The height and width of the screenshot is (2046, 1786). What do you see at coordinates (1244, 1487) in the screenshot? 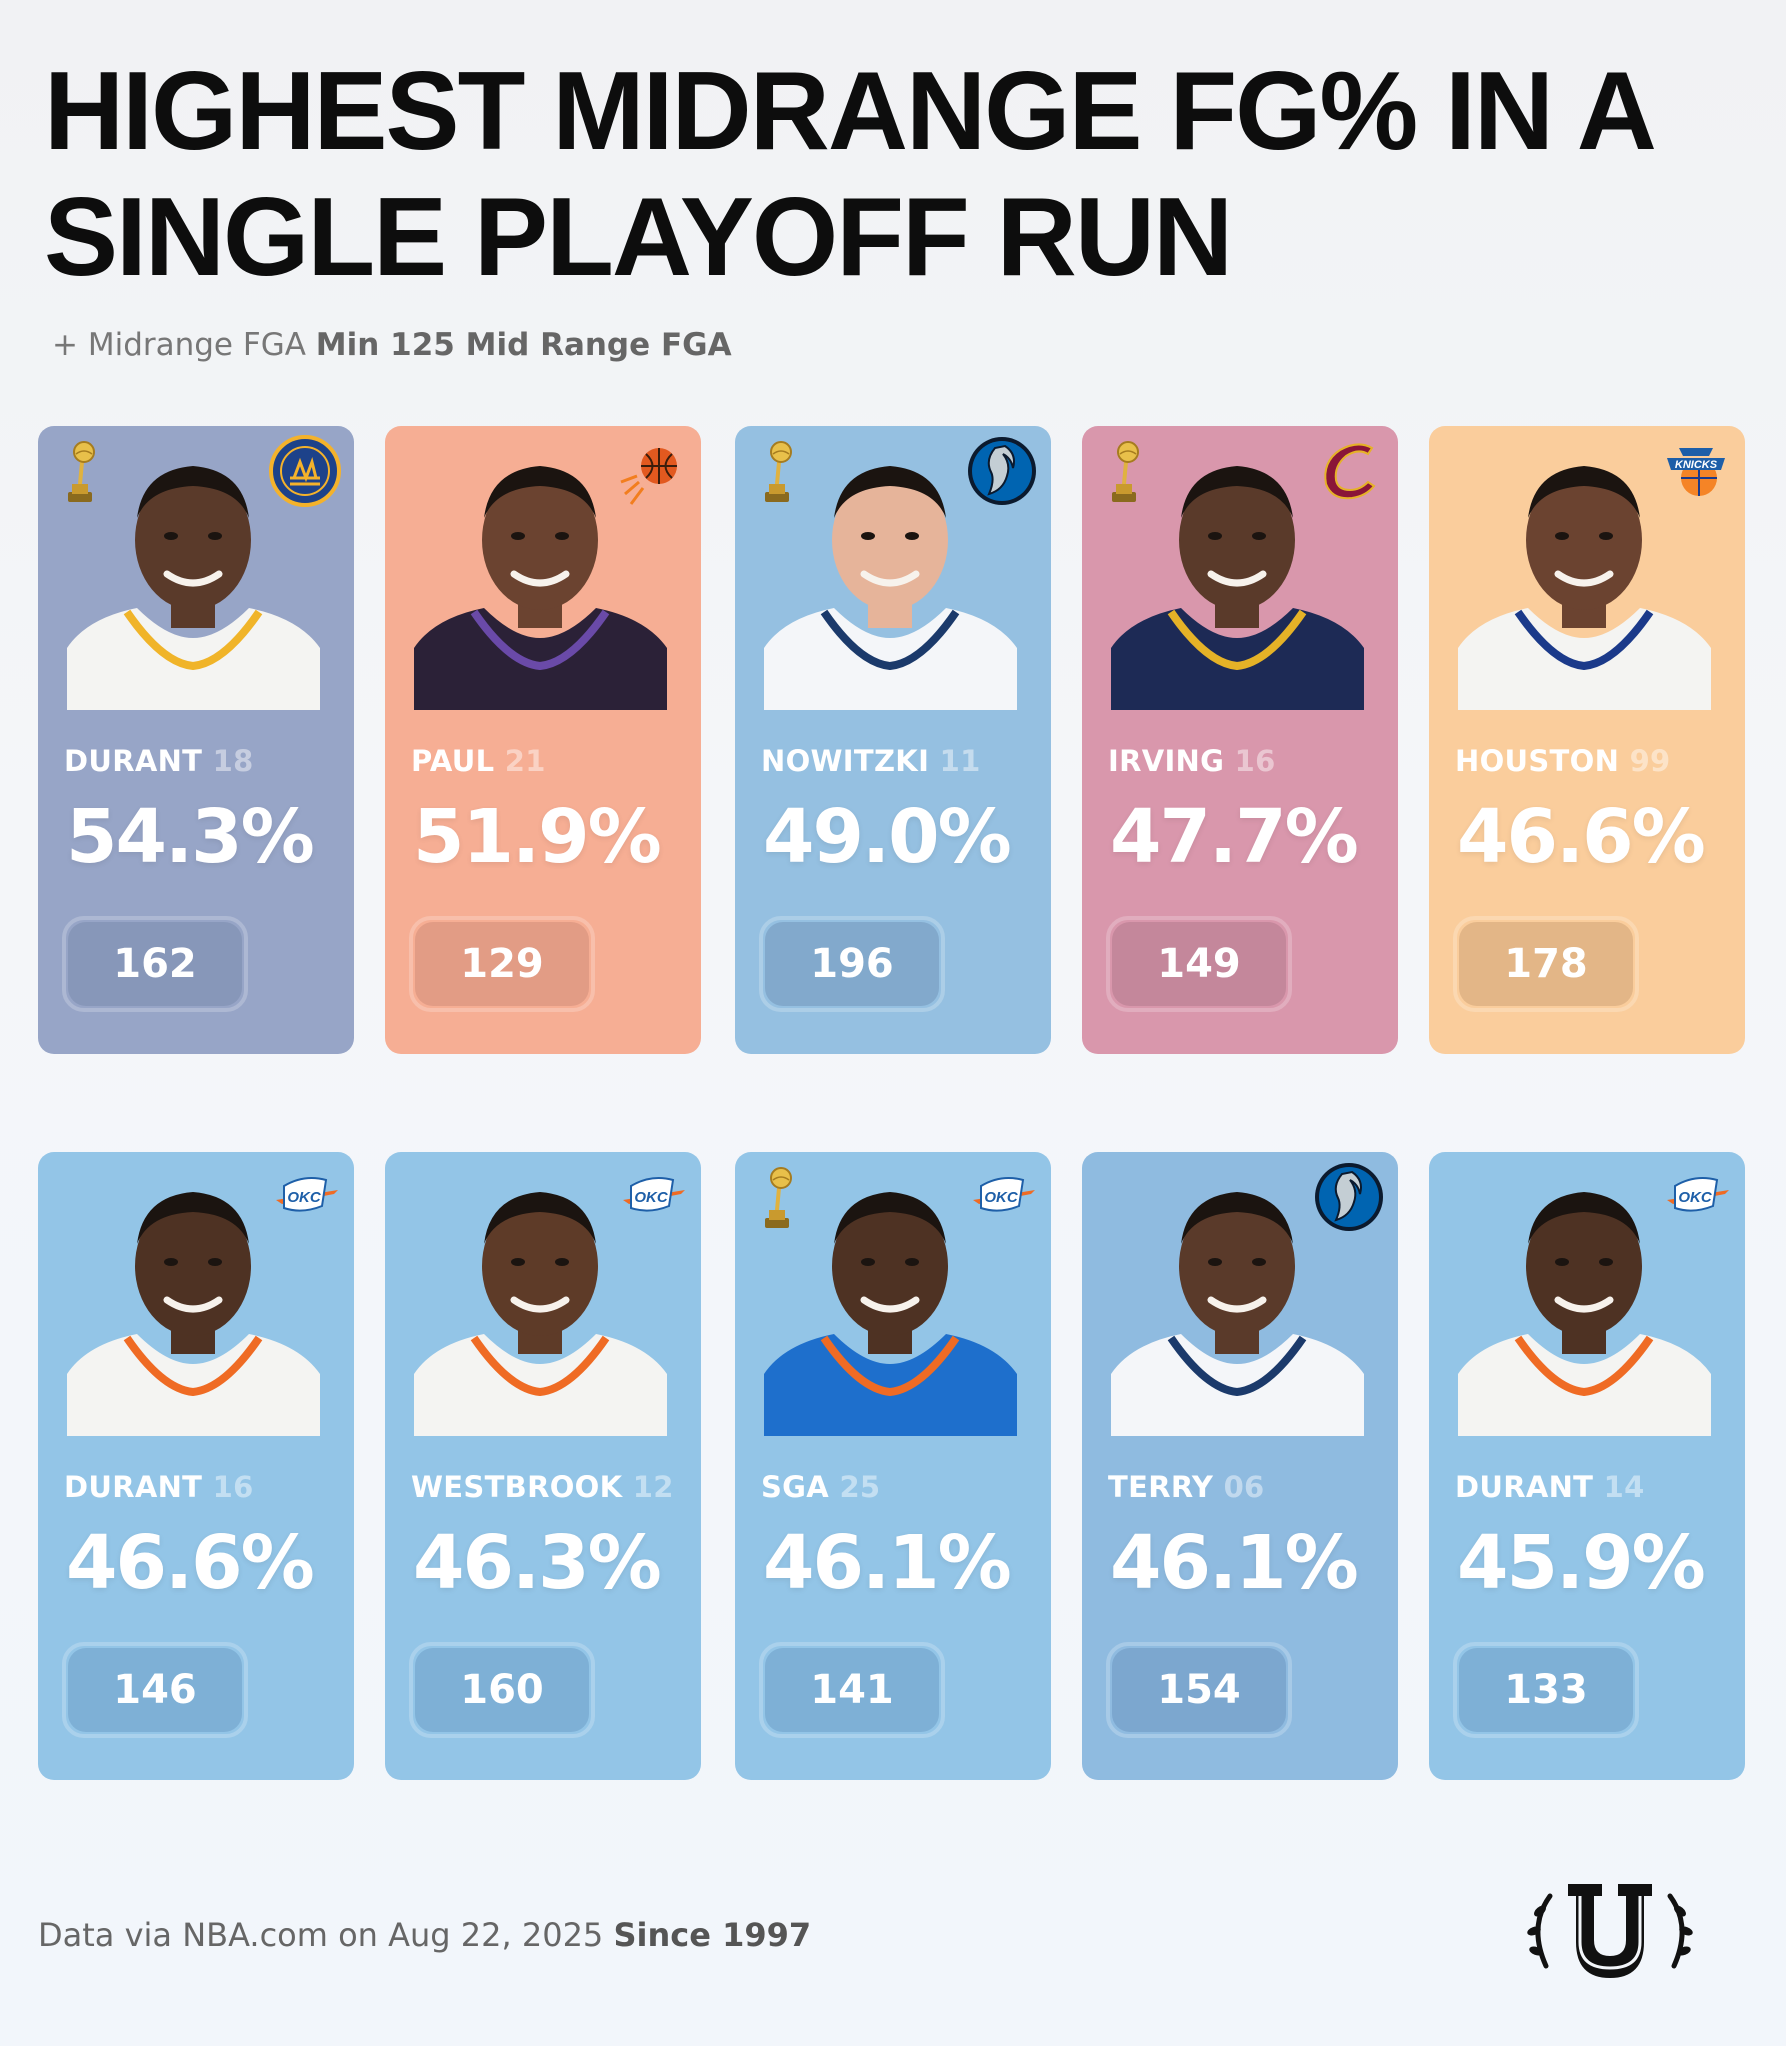
I see `playoff-season: 06` at bounding box center [1244, 1487].